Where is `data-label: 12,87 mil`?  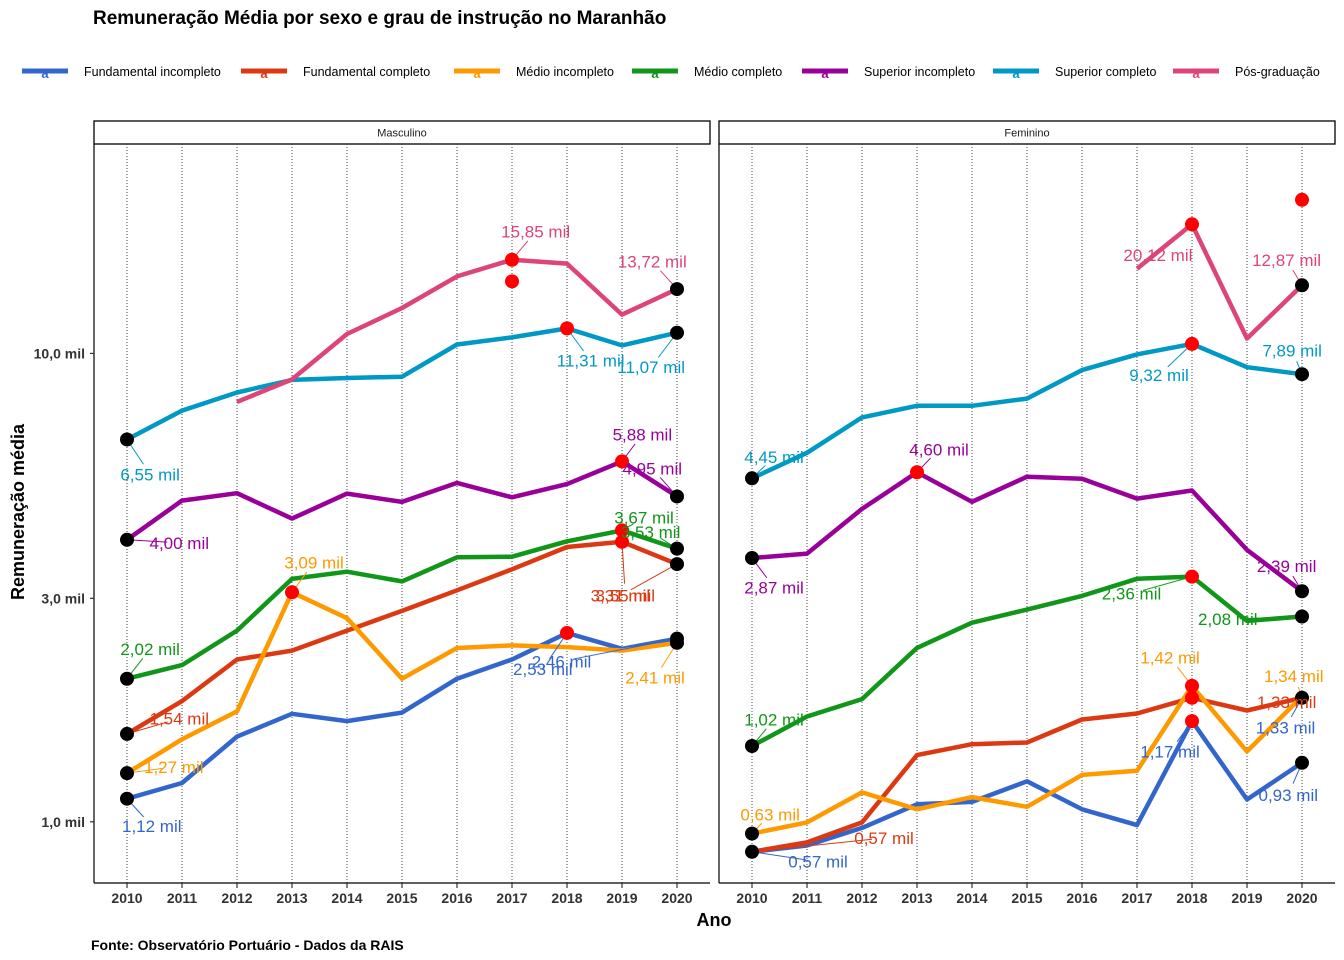 data-label: 12,87 mil is located at coordinates (1286, 260).